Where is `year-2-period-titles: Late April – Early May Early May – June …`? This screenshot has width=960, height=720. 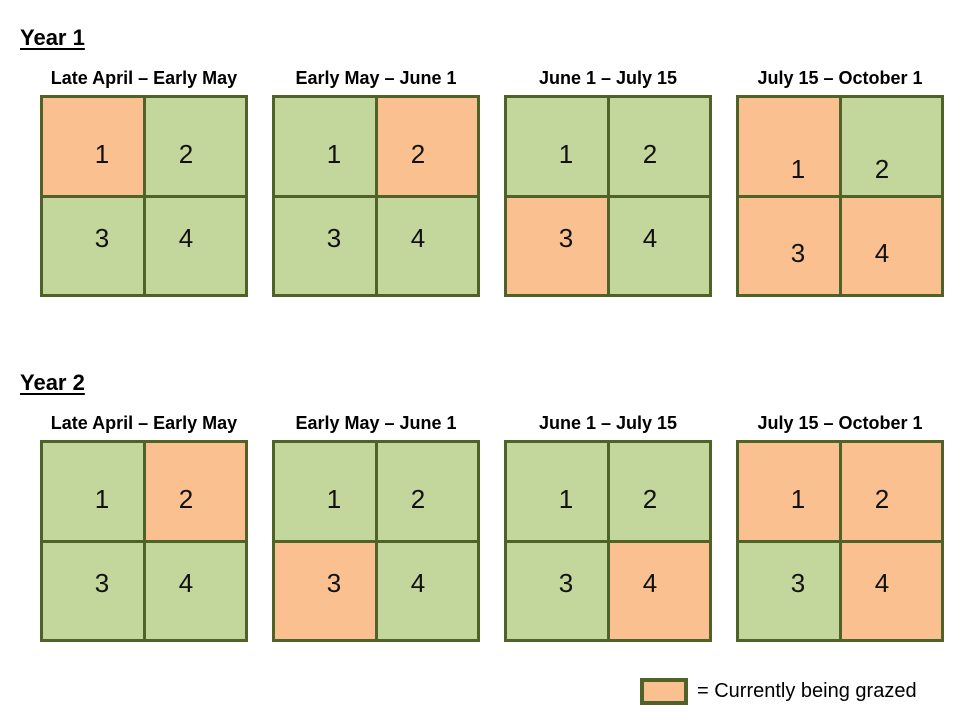
year-2-period-titles: Late April – Early May Early May – June … is located at coordinates (500, 423).